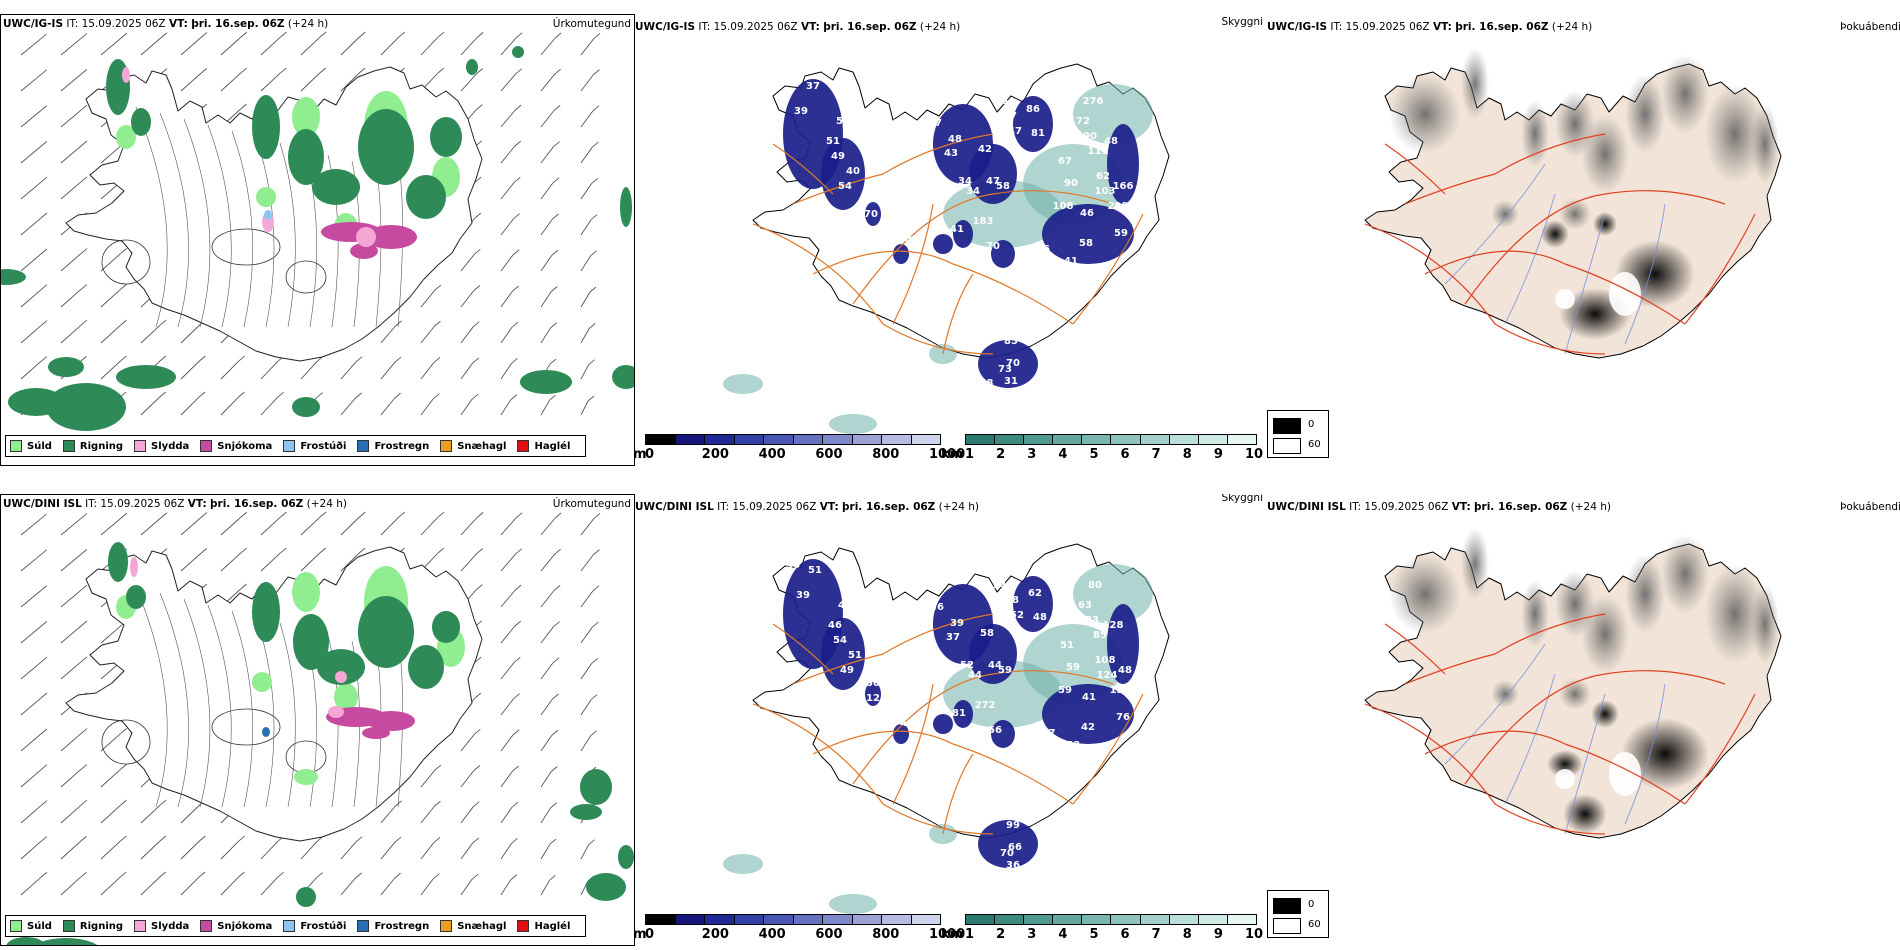 This screenshot has height=950, width=1900. I want to click on cloud-base-label: 72, so click(1083, 121).